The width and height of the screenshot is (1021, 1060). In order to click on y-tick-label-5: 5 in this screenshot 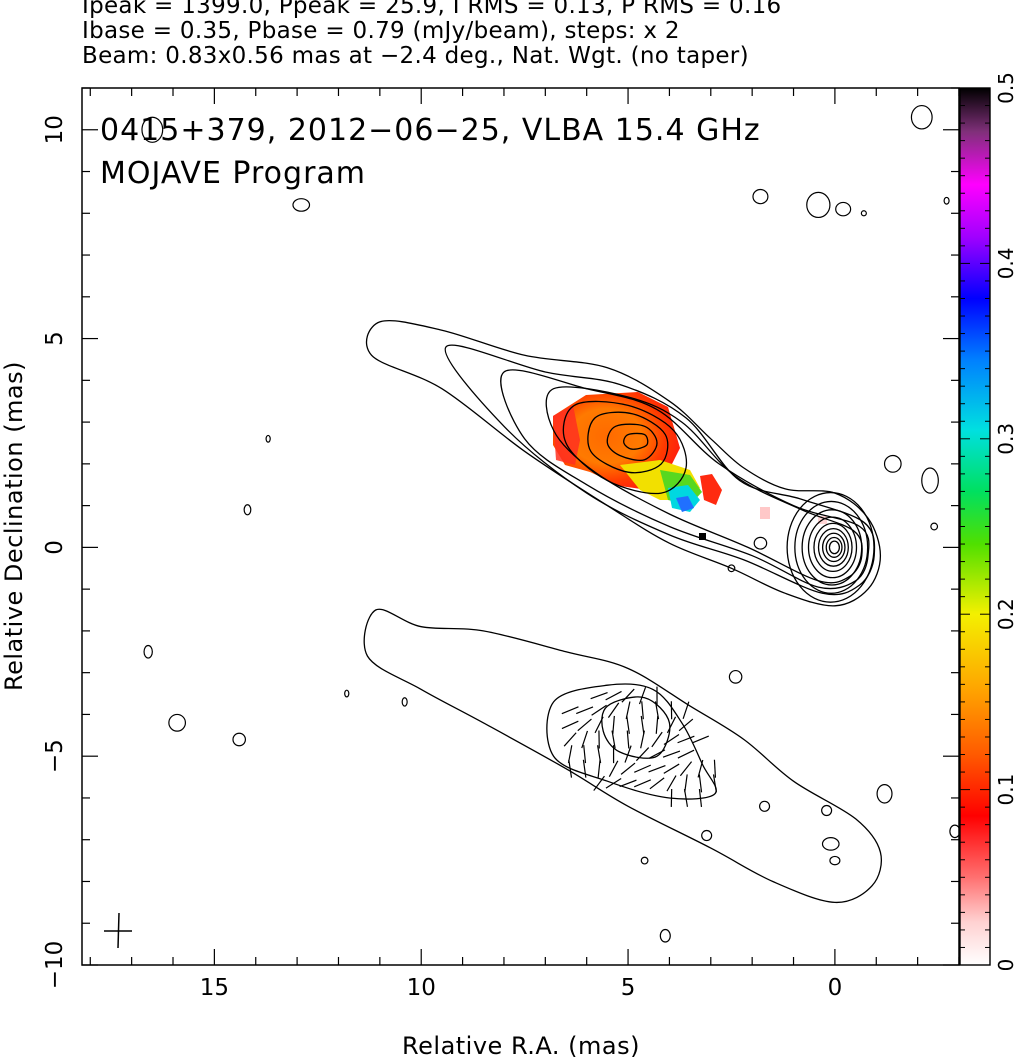, I will do `click(55, 338)`.